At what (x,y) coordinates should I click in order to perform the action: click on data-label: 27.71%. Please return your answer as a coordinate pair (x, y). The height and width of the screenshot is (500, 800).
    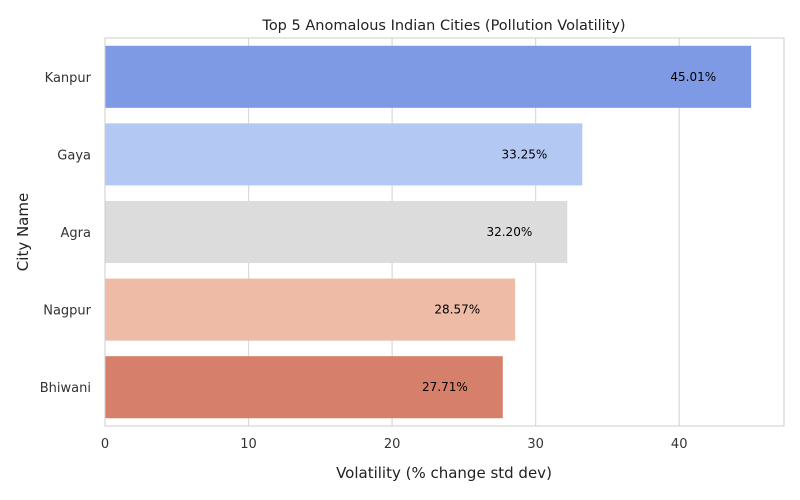
    Looking at the image, I should click on (445, 387).